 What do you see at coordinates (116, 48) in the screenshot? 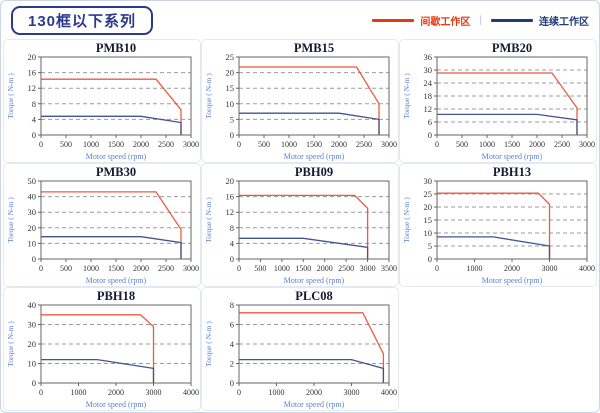
I see `chart-title: PMB10` at bounding box center [116, 48].